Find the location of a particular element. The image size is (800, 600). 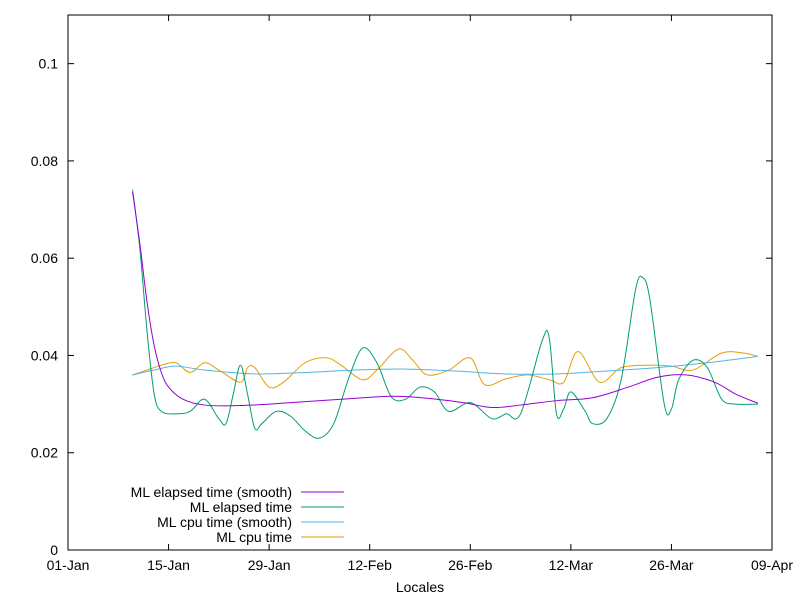

x-axis-label: Locales is located at coordinates (420, 587).